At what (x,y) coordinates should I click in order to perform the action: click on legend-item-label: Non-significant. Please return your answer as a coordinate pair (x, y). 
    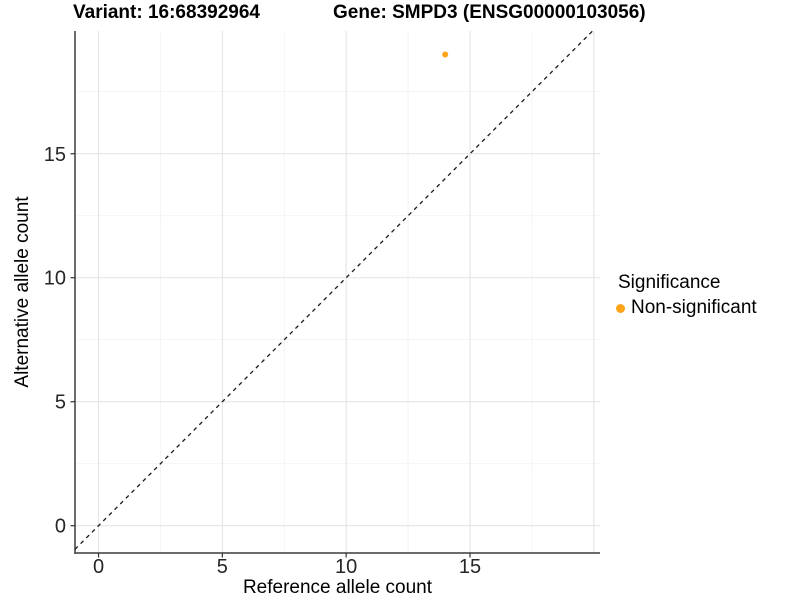
    Looking at the image, I should click on (694, 307).